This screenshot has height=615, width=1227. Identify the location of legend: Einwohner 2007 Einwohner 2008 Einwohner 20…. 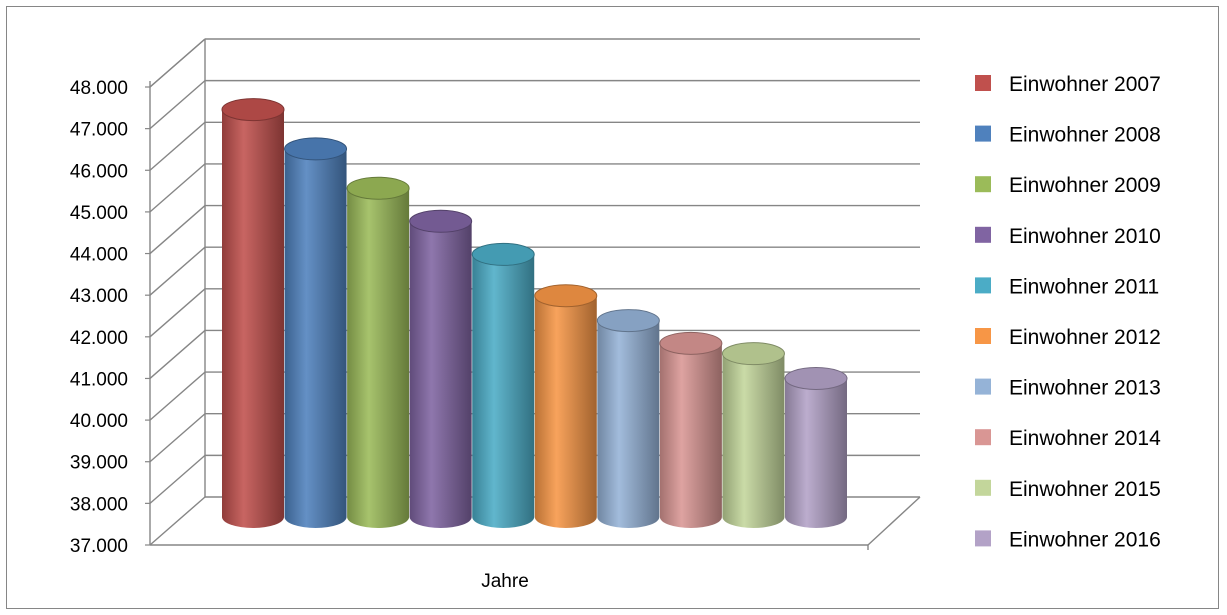
(1068, 312).